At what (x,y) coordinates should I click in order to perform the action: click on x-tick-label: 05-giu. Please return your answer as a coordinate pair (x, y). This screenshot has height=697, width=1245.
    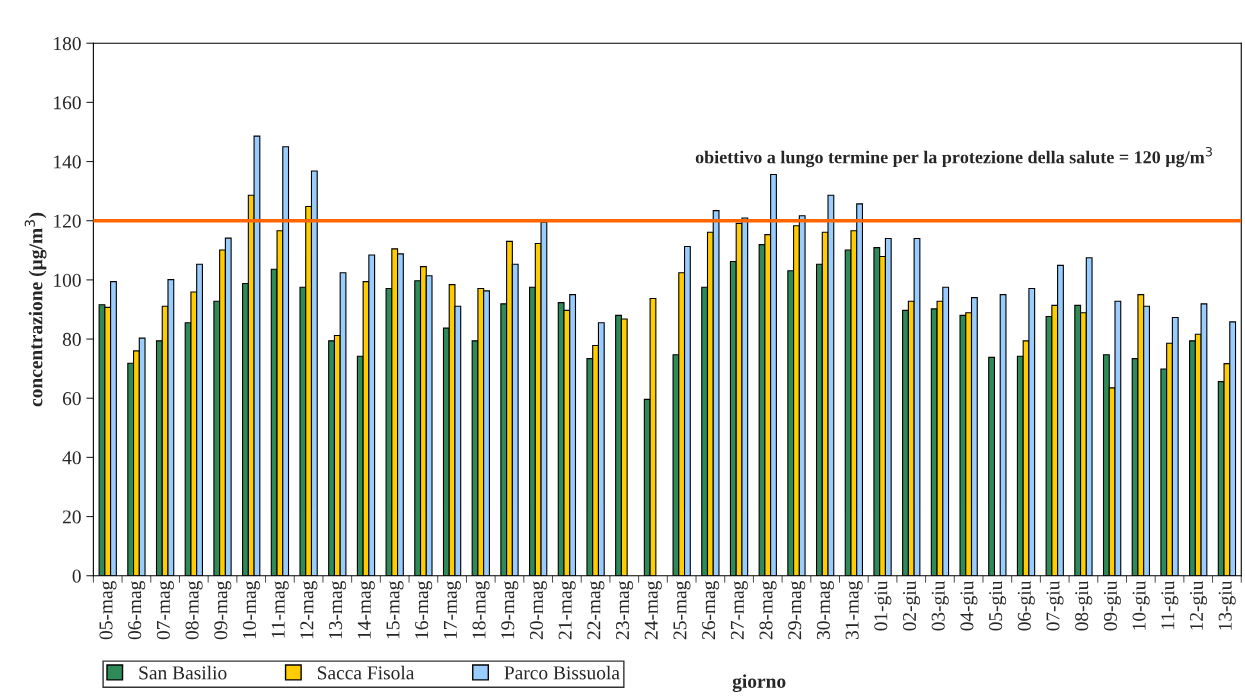
    Looking at the image, I should click on (998, 605).